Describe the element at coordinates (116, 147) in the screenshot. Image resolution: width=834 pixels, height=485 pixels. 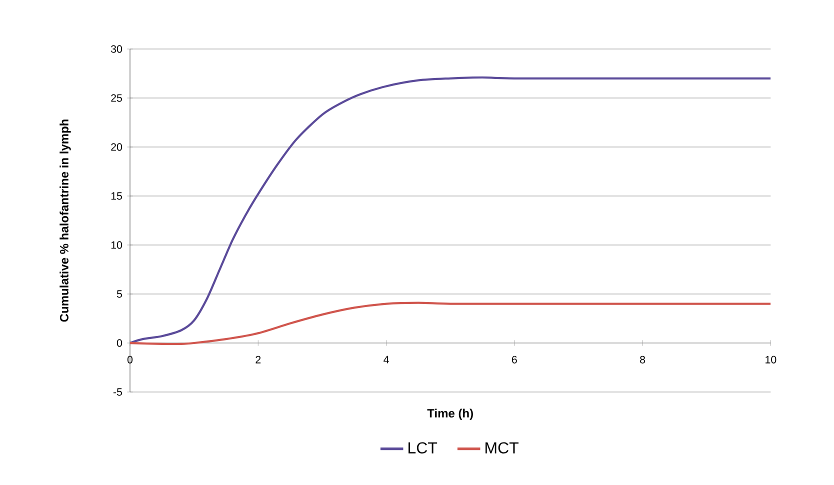
I see `y-tick-label: 20` at that location.